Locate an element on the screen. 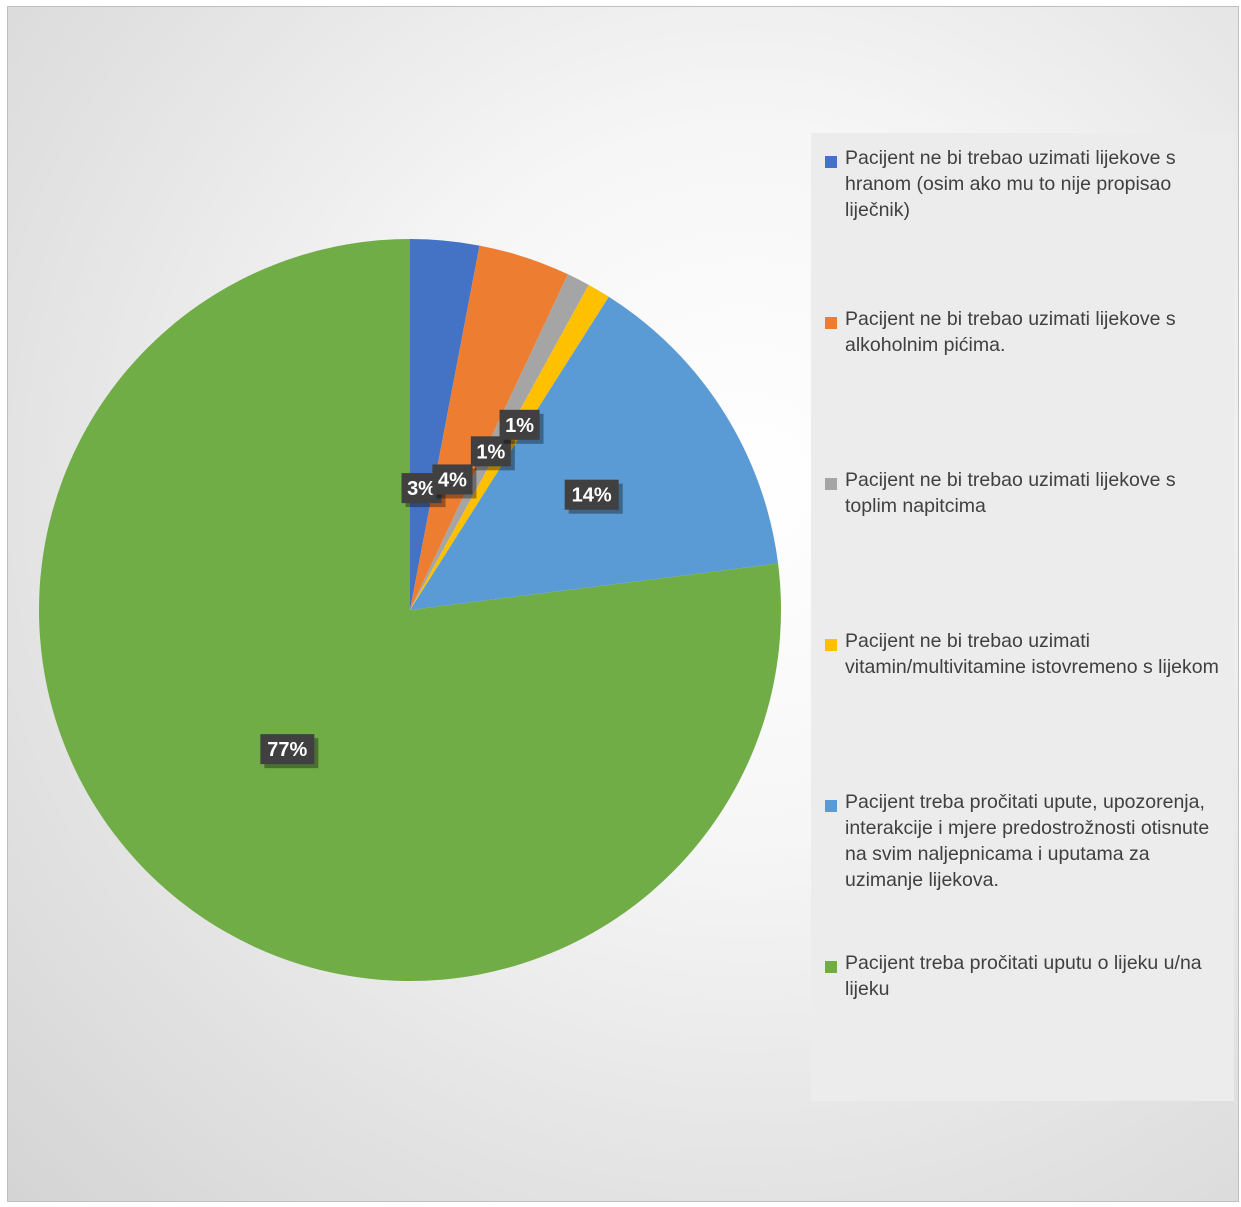  data-labels: 3% 4% 1%1% 14% 77% is located at coordinates (441, 589).